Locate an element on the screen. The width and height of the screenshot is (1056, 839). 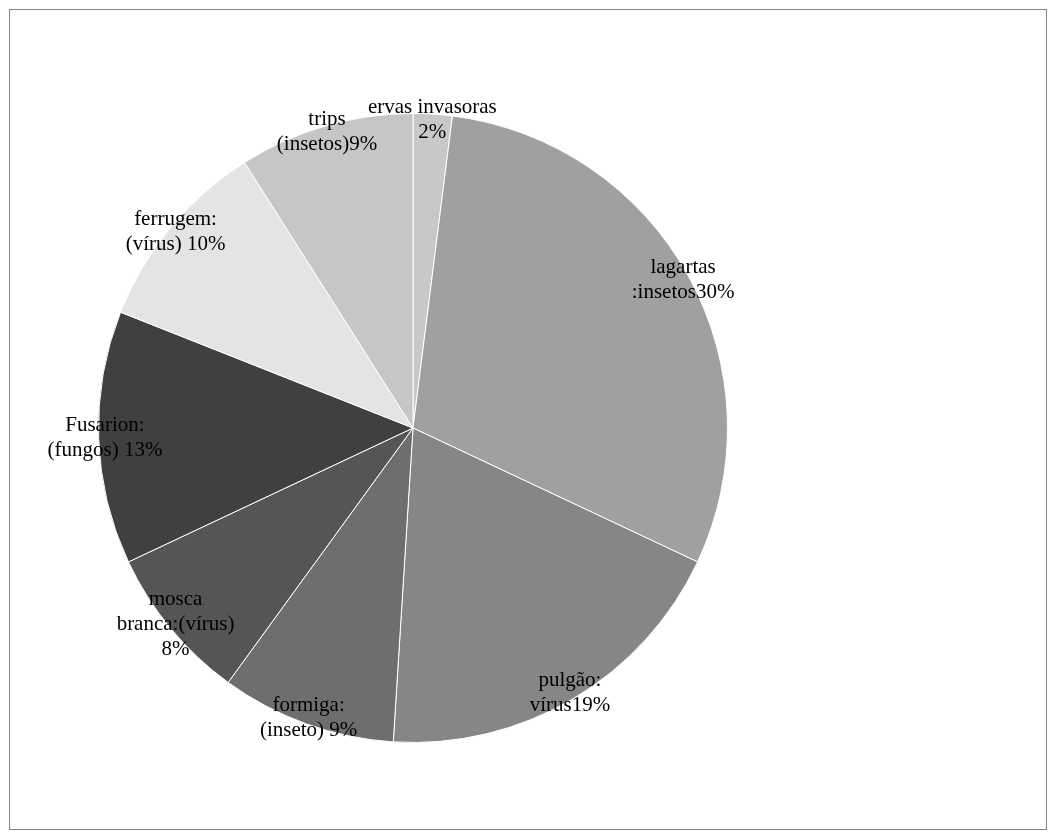
slice-label: ferrugem: (vírus) 10% is located at coordinates (175, 230).